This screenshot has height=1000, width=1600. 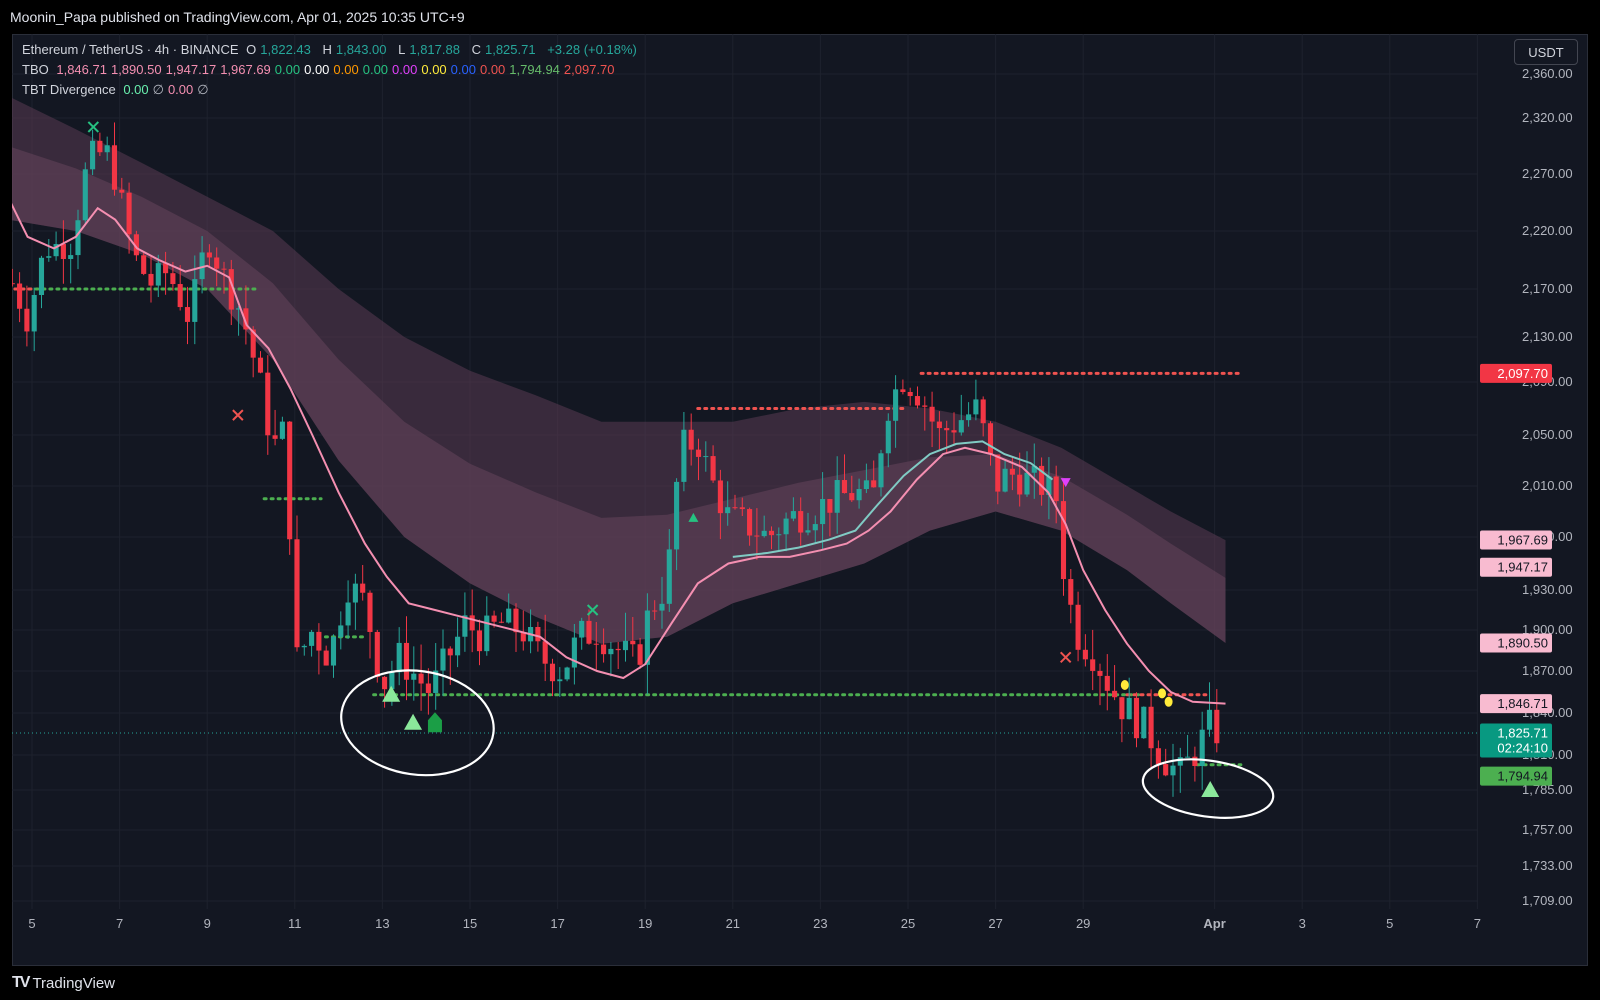 What do you see at coordinates (1547, 434) in the screenshot?
I see `price-tick-label: 2,050.00` at bounding box center [1547, 434].